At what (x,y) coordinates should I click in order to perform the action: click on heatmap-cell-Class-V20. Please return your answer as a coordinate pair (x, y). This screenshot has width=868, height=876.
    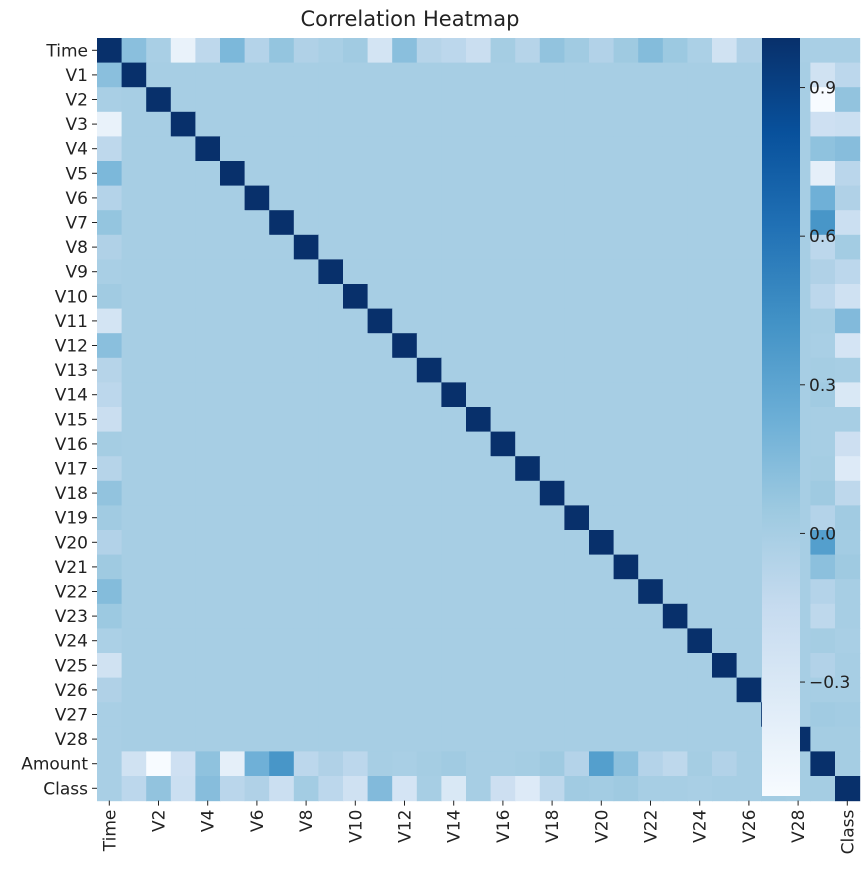
    Looking at the image, I should click on (602, 789).